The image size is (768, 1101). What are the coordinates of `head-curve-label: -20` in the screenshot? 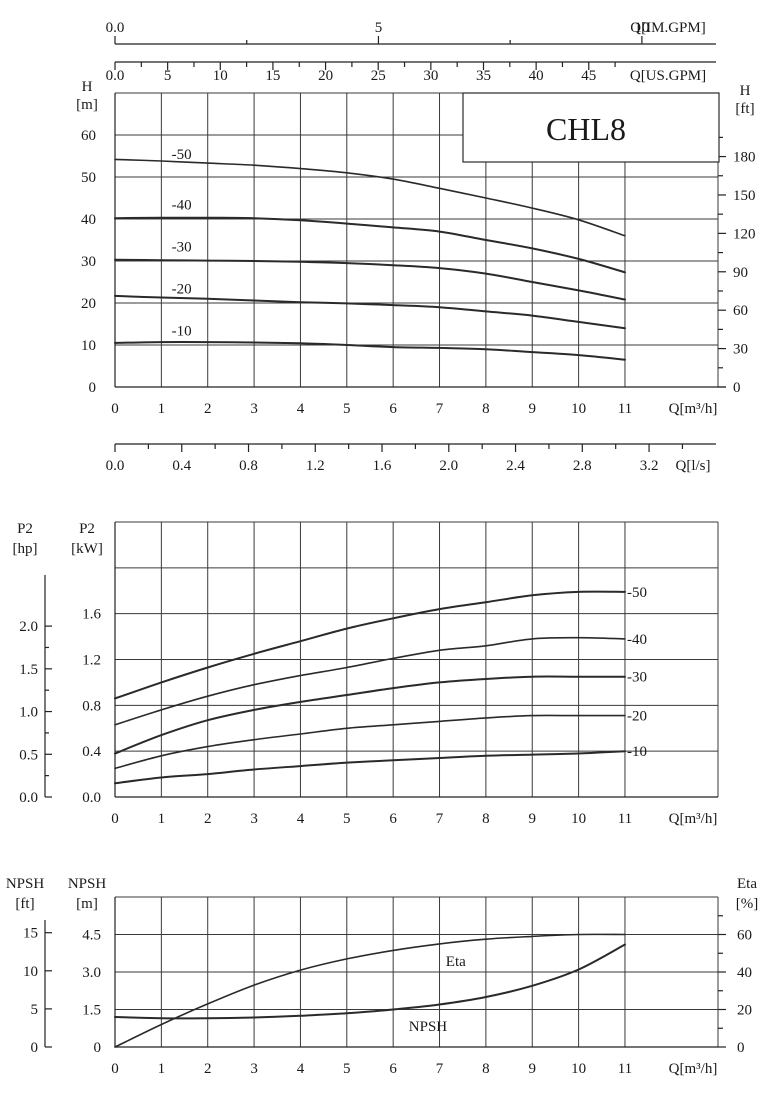 It's located at (182, 289).